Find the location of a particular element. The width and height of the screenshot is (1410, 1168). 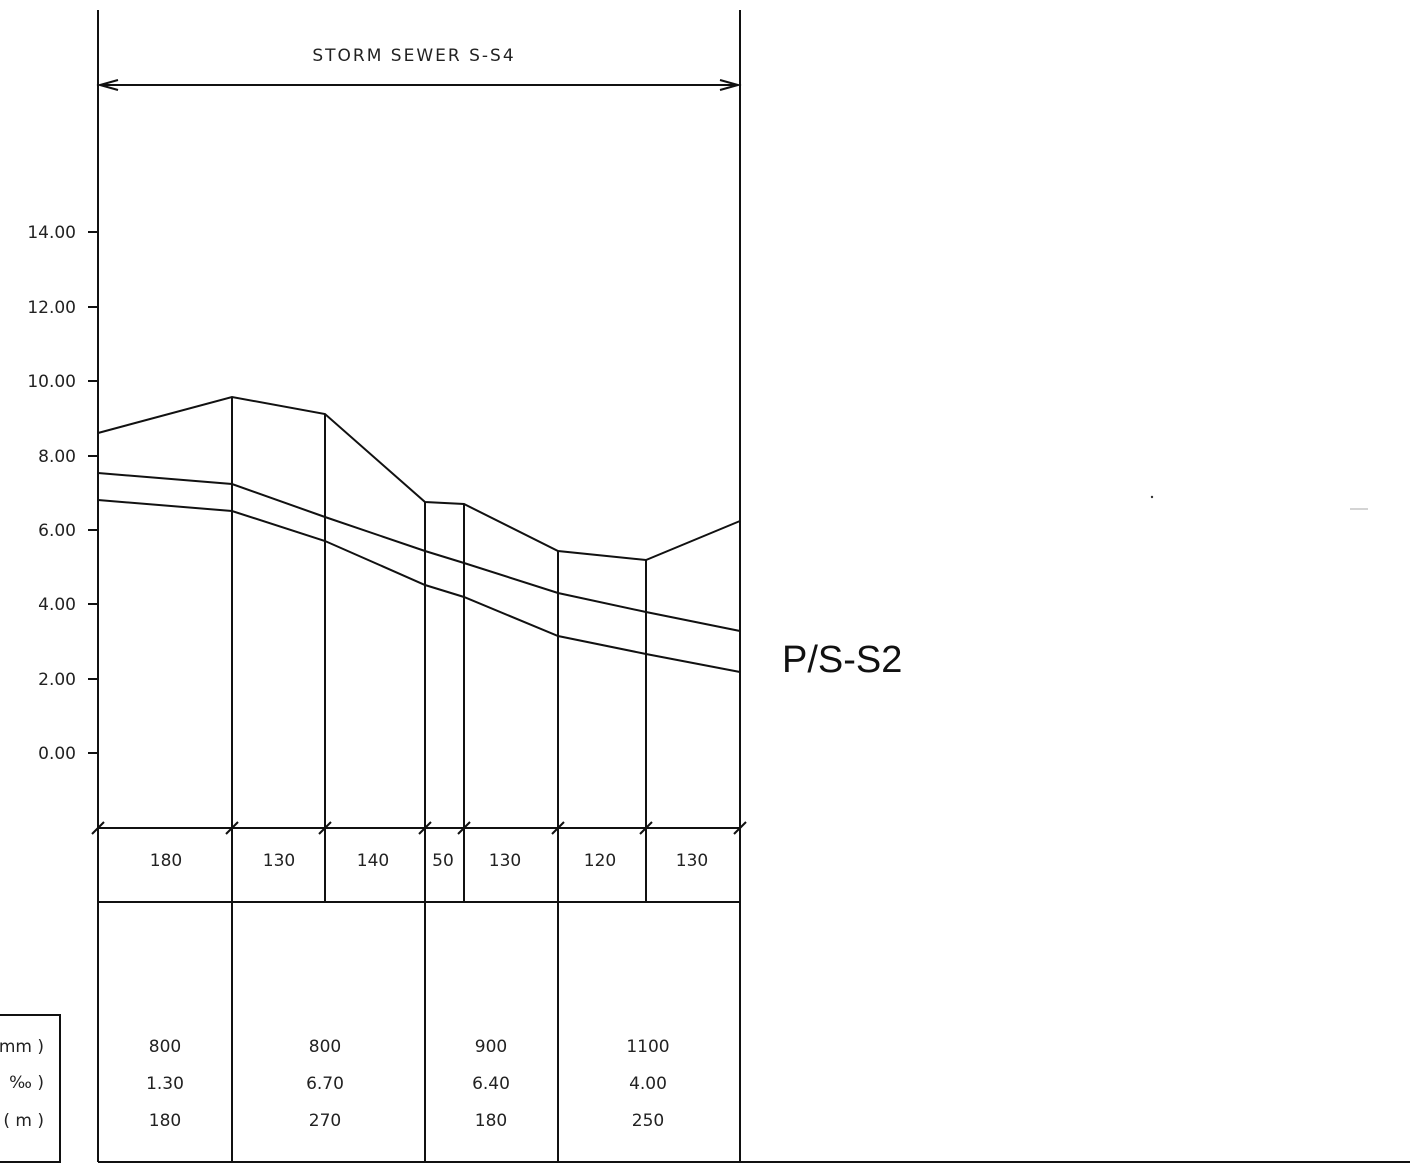

drawing-title: STORM SEWER S-S4 is located at coordinates (413, 56).